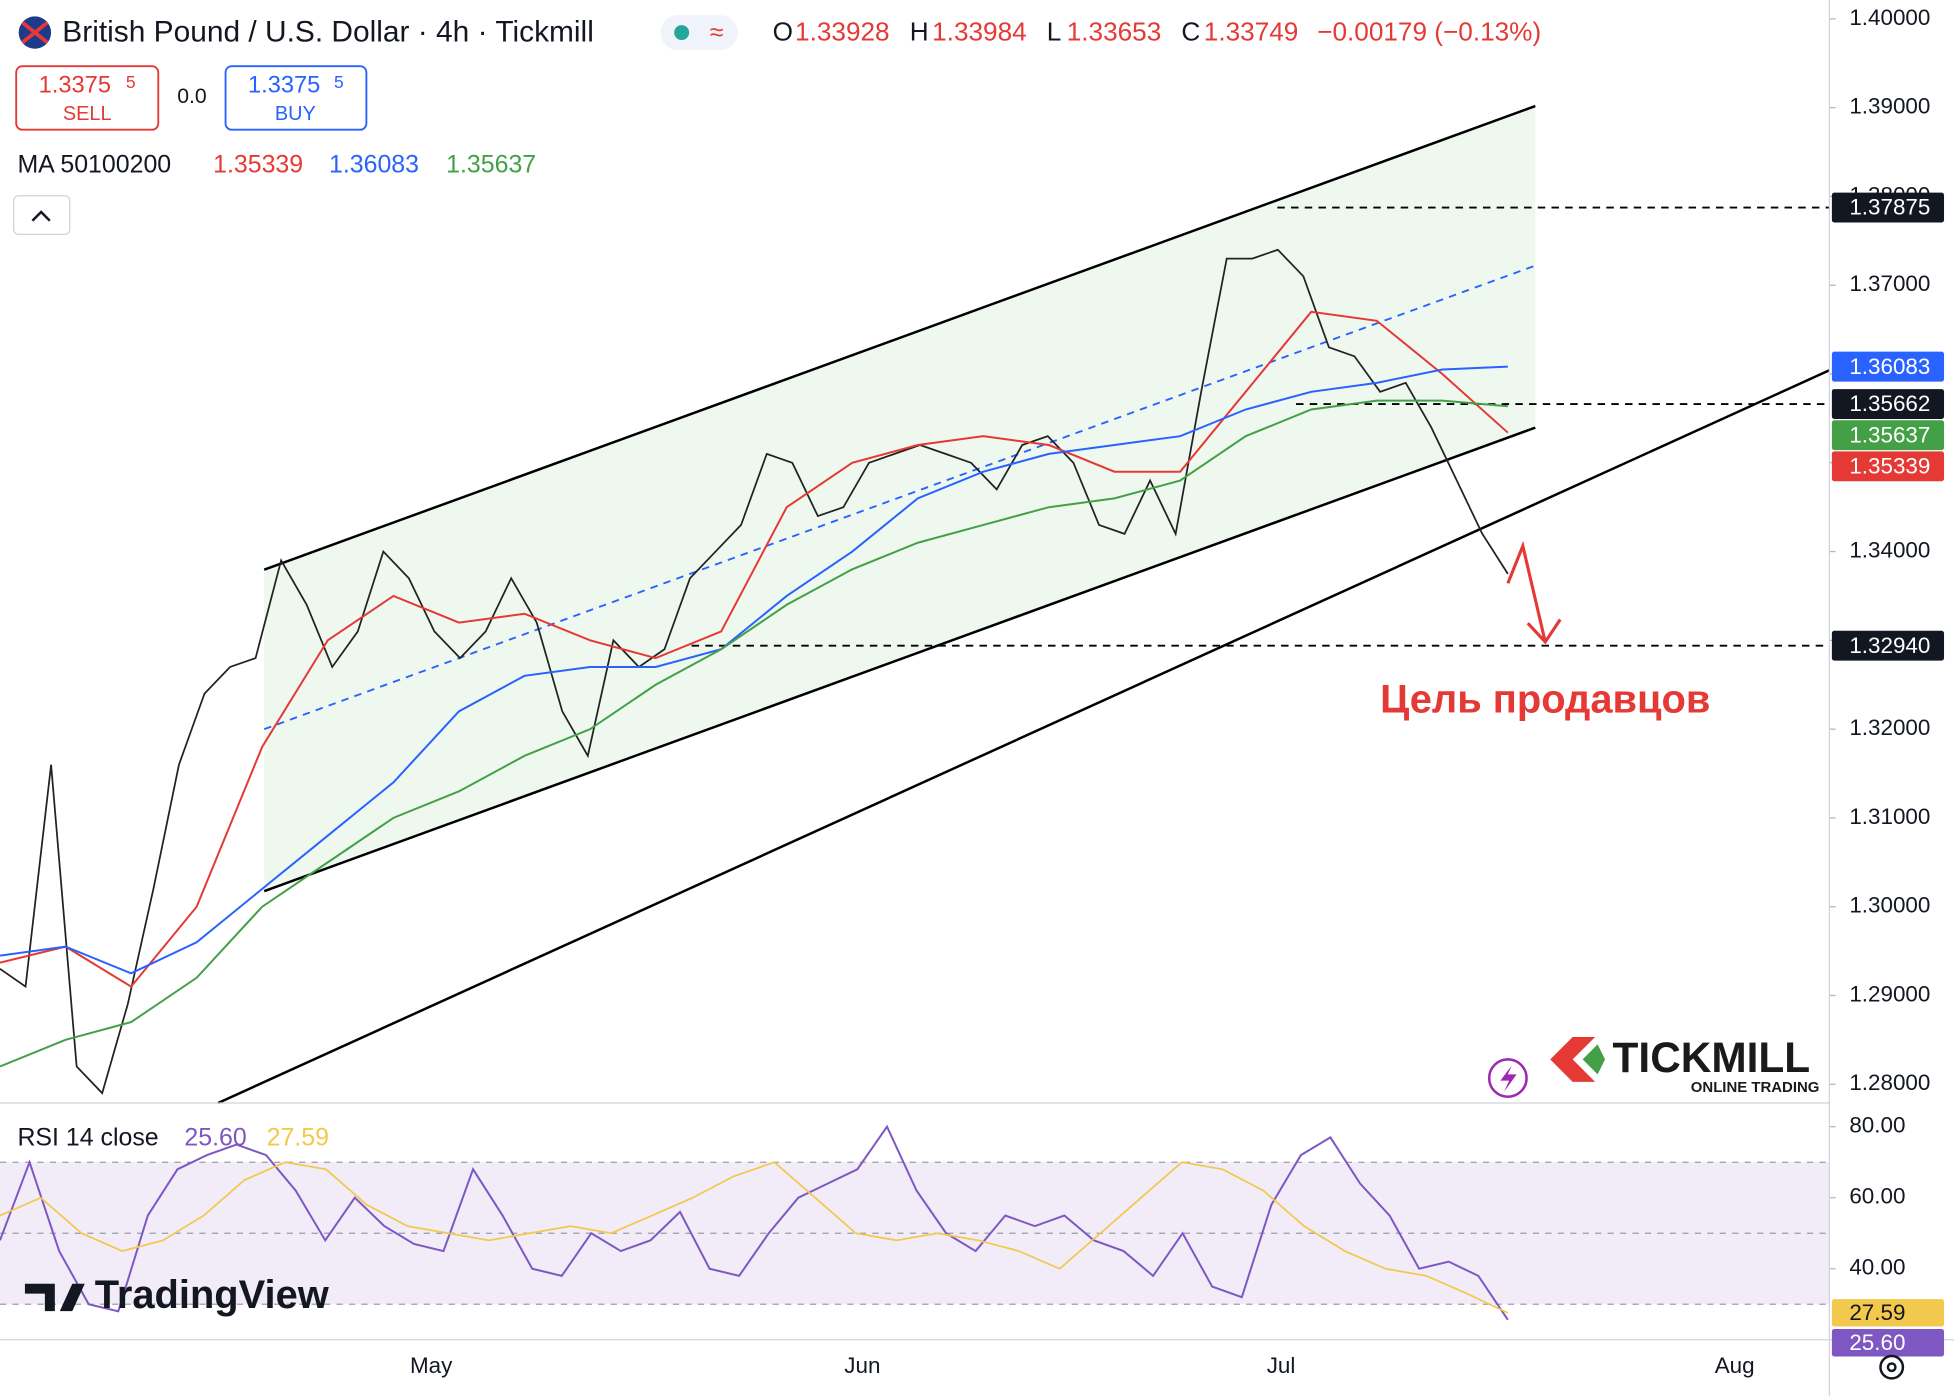 This screenshot has width=1954, height=1396. Describe the element at coordinates (1190, 32) in the screenshot. I see `ohlc-name: C` at that location.